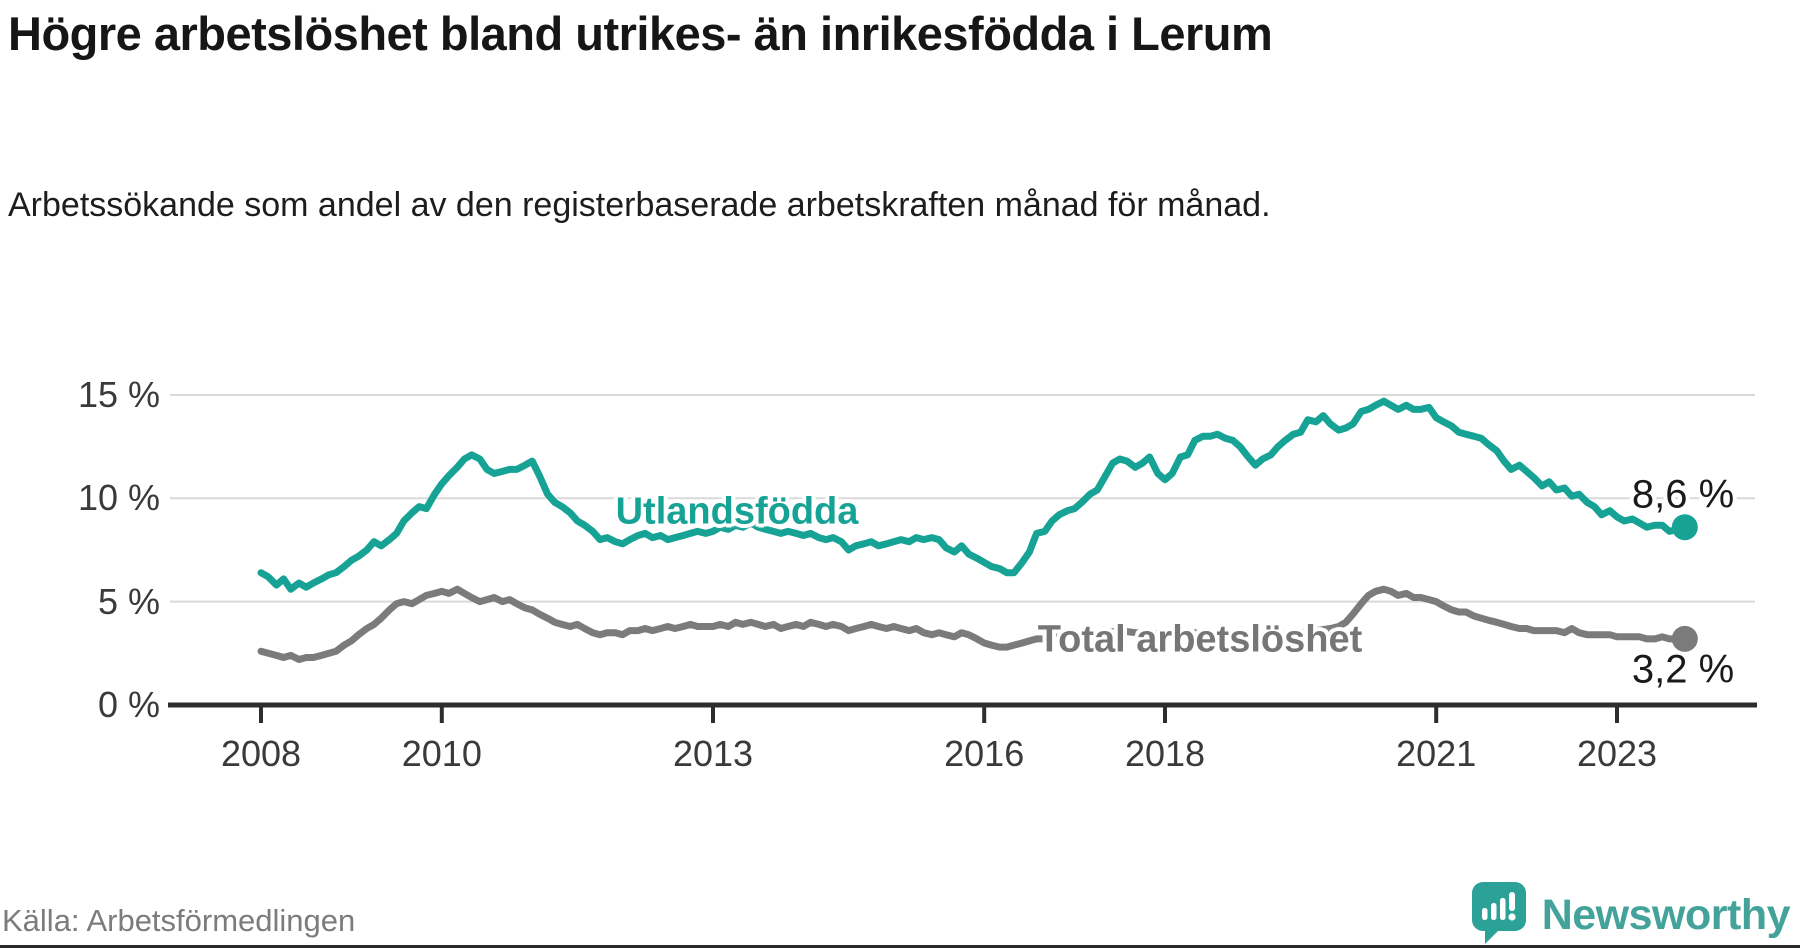 The height and width of the screenshot is (948, 1800). What do you see at coordinates (1684, 527) in the screenshot?
I see `end-dot-utlandsfodda` at bounding box center [1684, 527].